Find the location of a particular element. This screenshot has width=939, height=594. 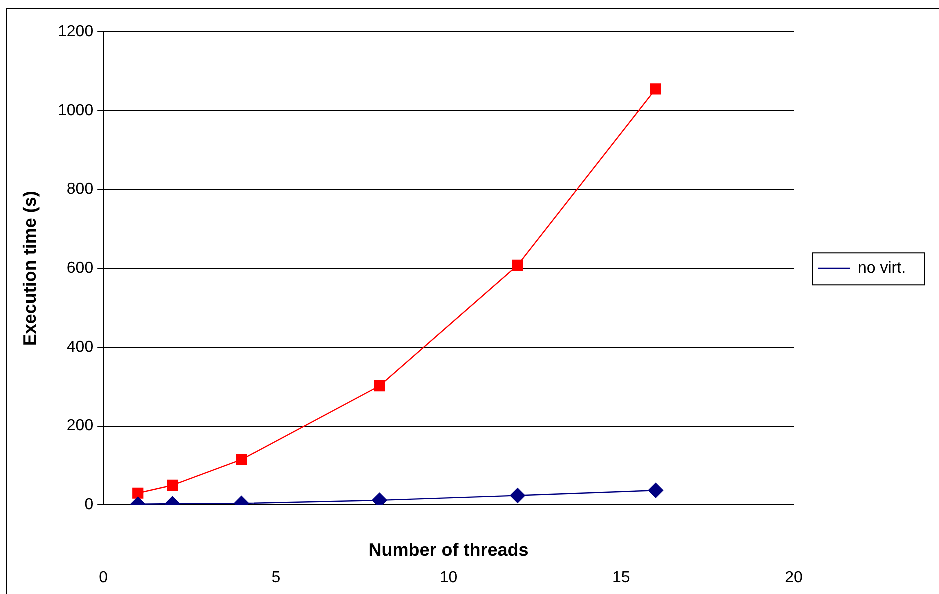

y-tick-label: 1200 is located at coordinates (76, 31).